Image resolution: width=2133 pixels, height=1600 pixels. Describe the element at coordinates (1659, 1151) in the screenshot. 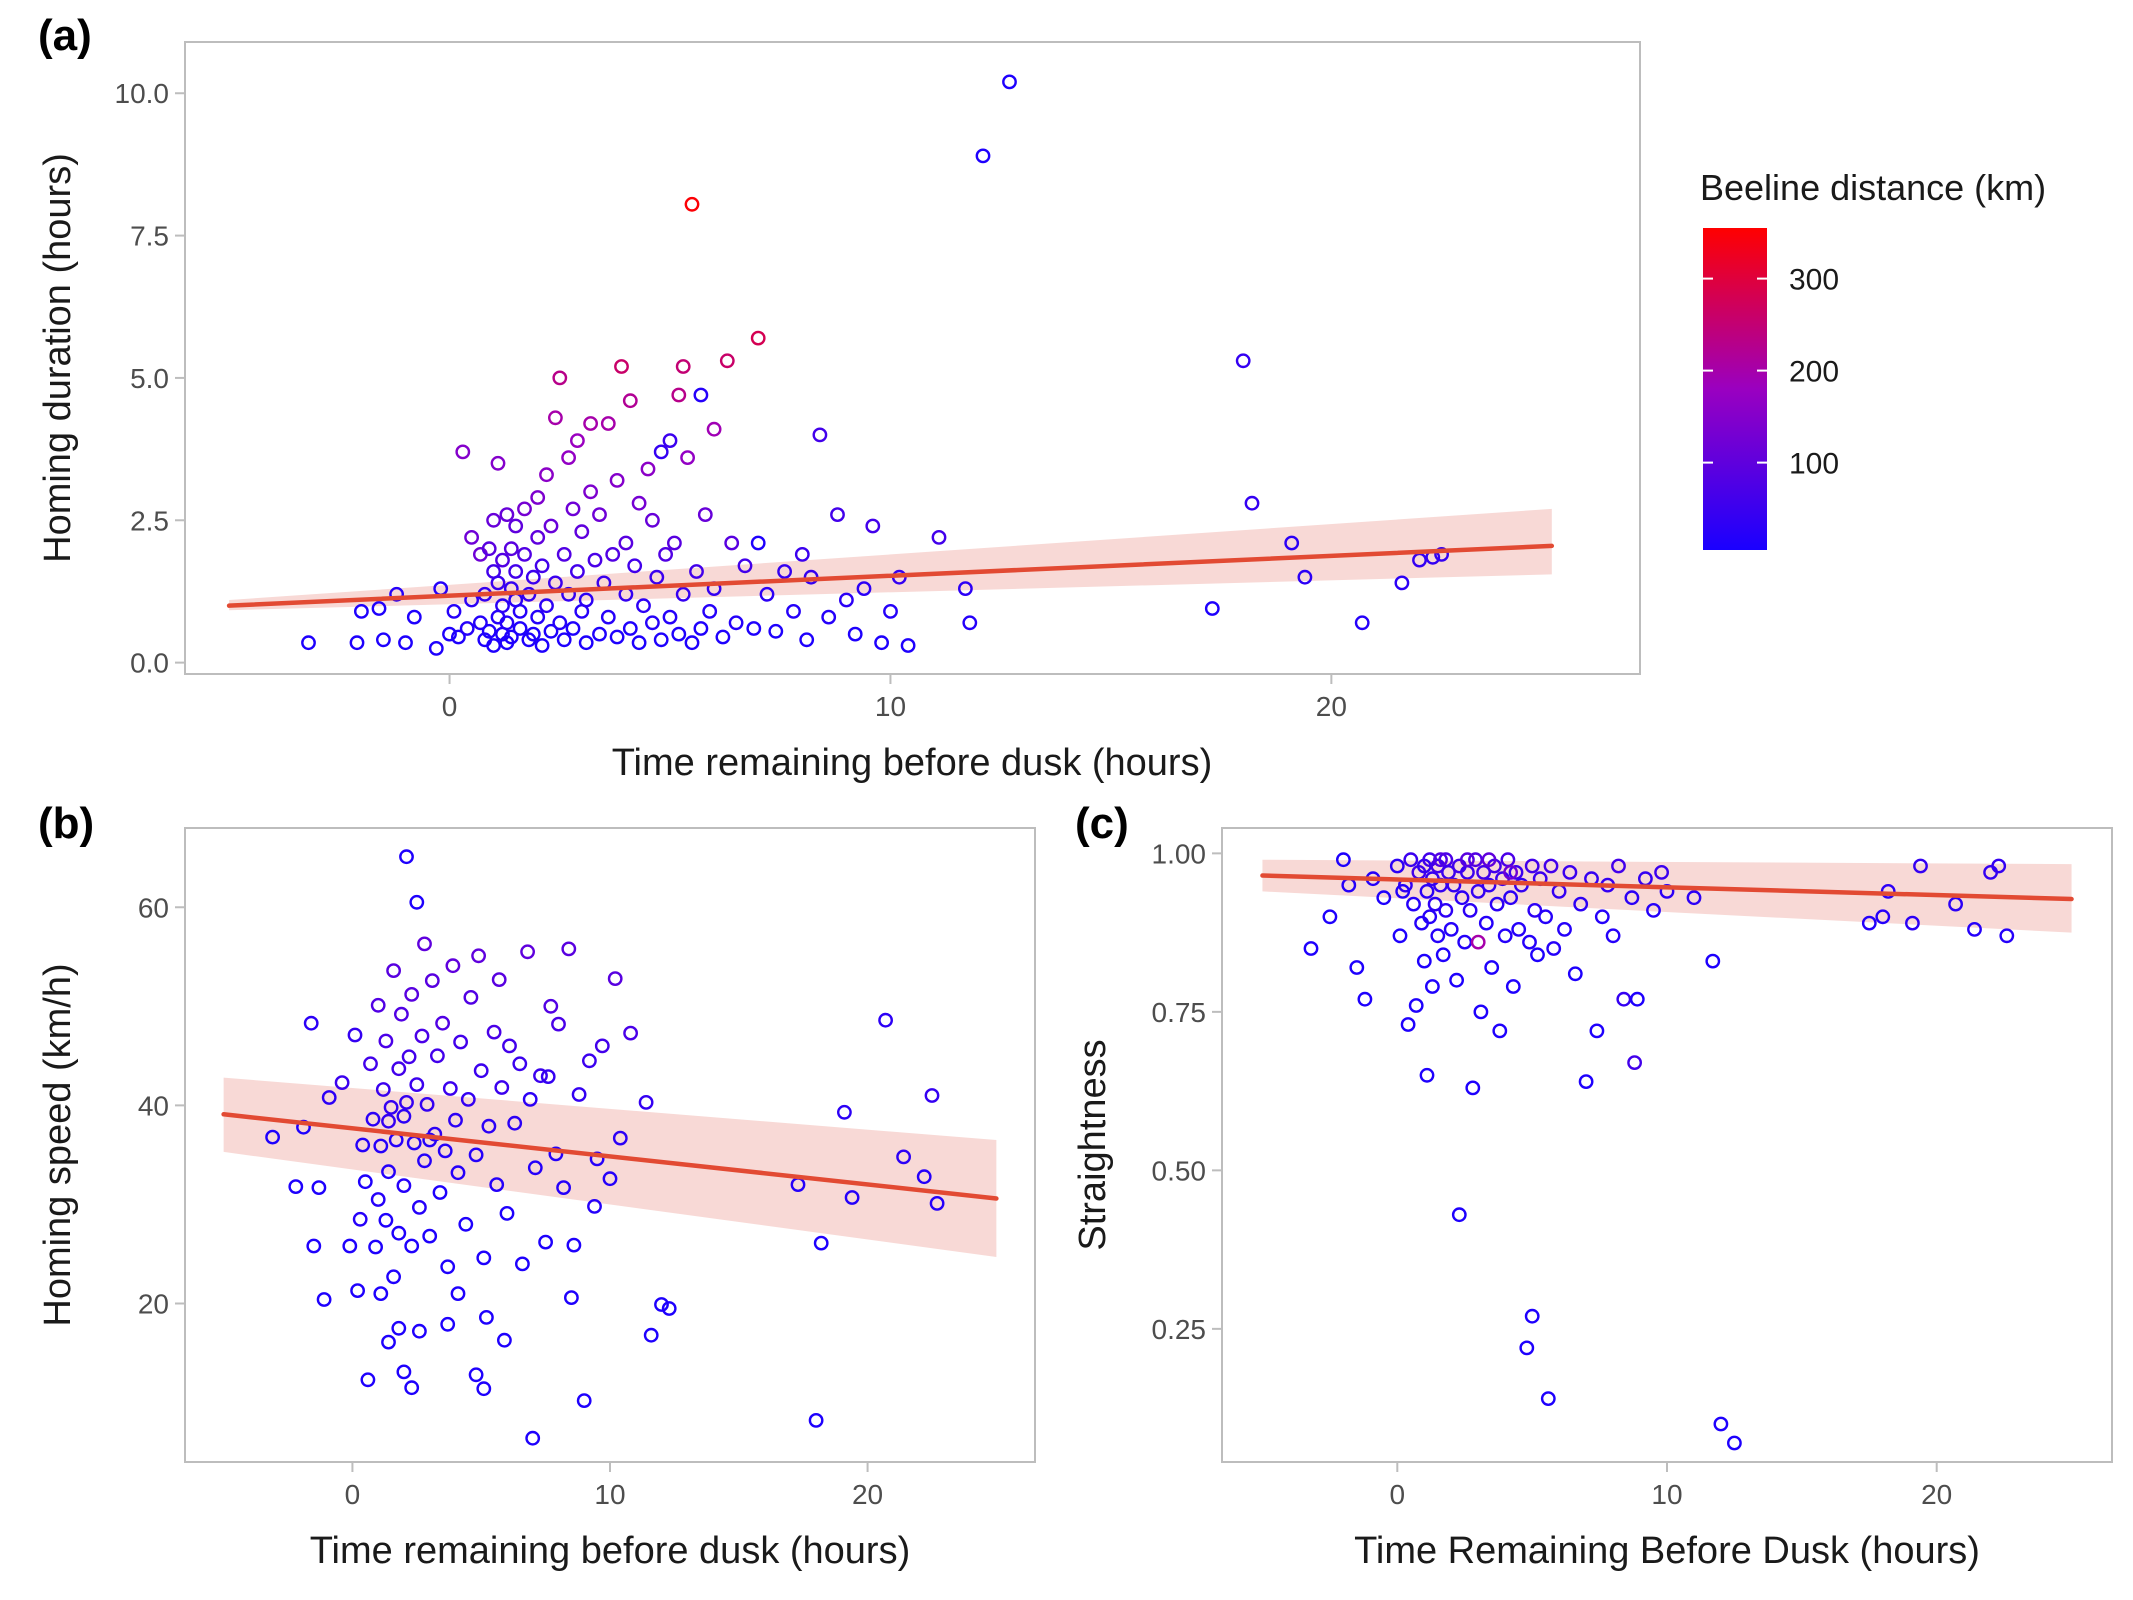

I see `panel-c-points` at that location.